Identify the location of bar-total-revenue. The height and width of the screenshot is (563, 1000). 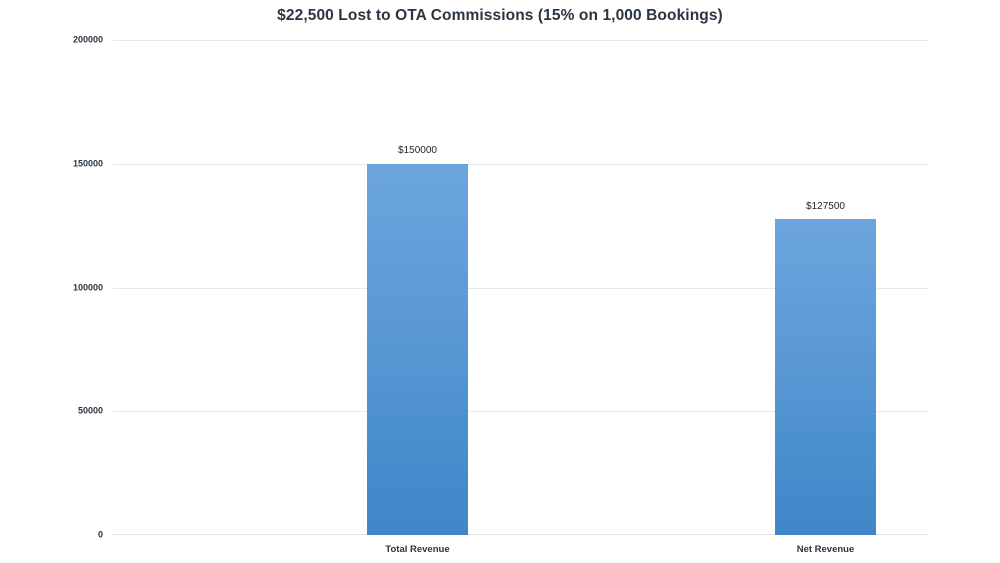
(417, 349).